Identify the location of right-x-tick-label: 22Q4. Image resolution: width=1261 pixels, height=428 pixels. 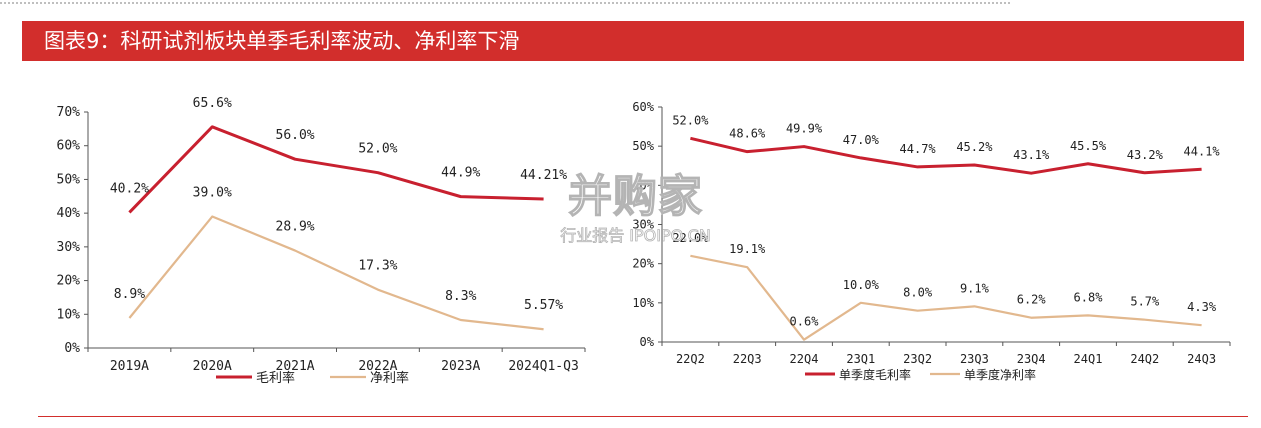
(804, 359).